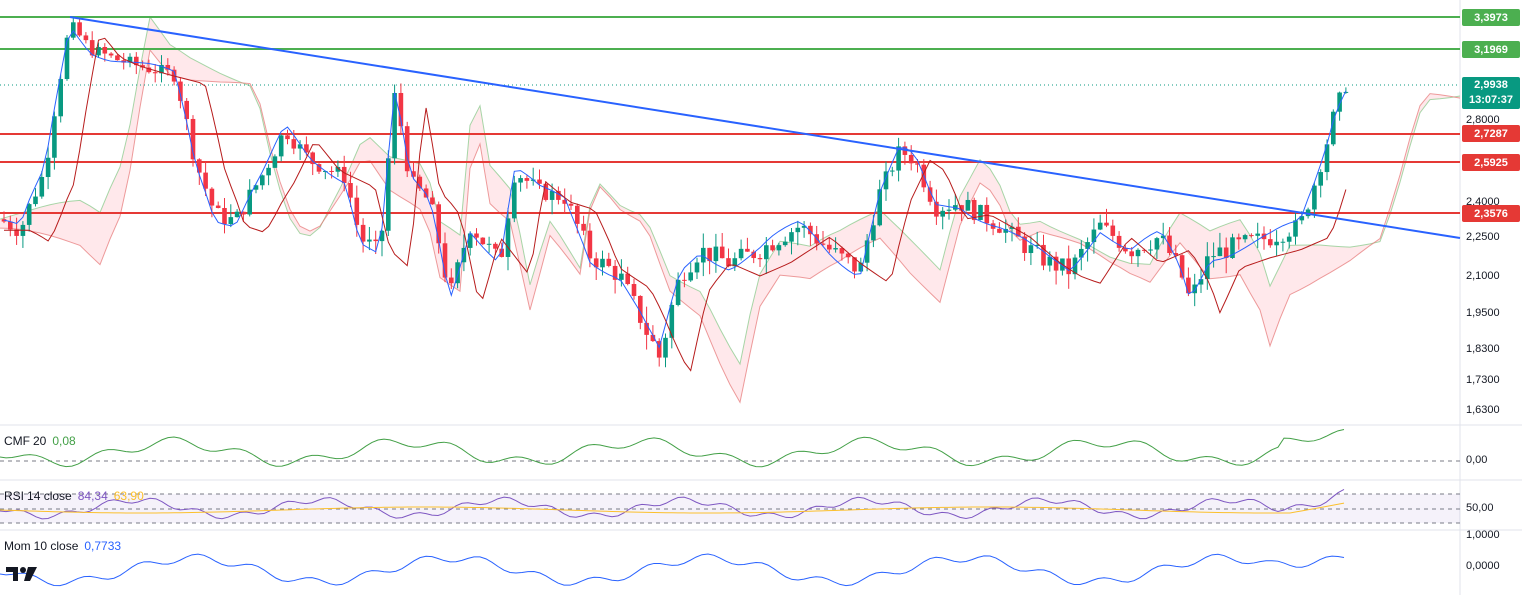  What do you see at coordinates (1483, 237) in the screenshot?
I see `price-tick: 2,2500` at bounding box center [1483, 237].